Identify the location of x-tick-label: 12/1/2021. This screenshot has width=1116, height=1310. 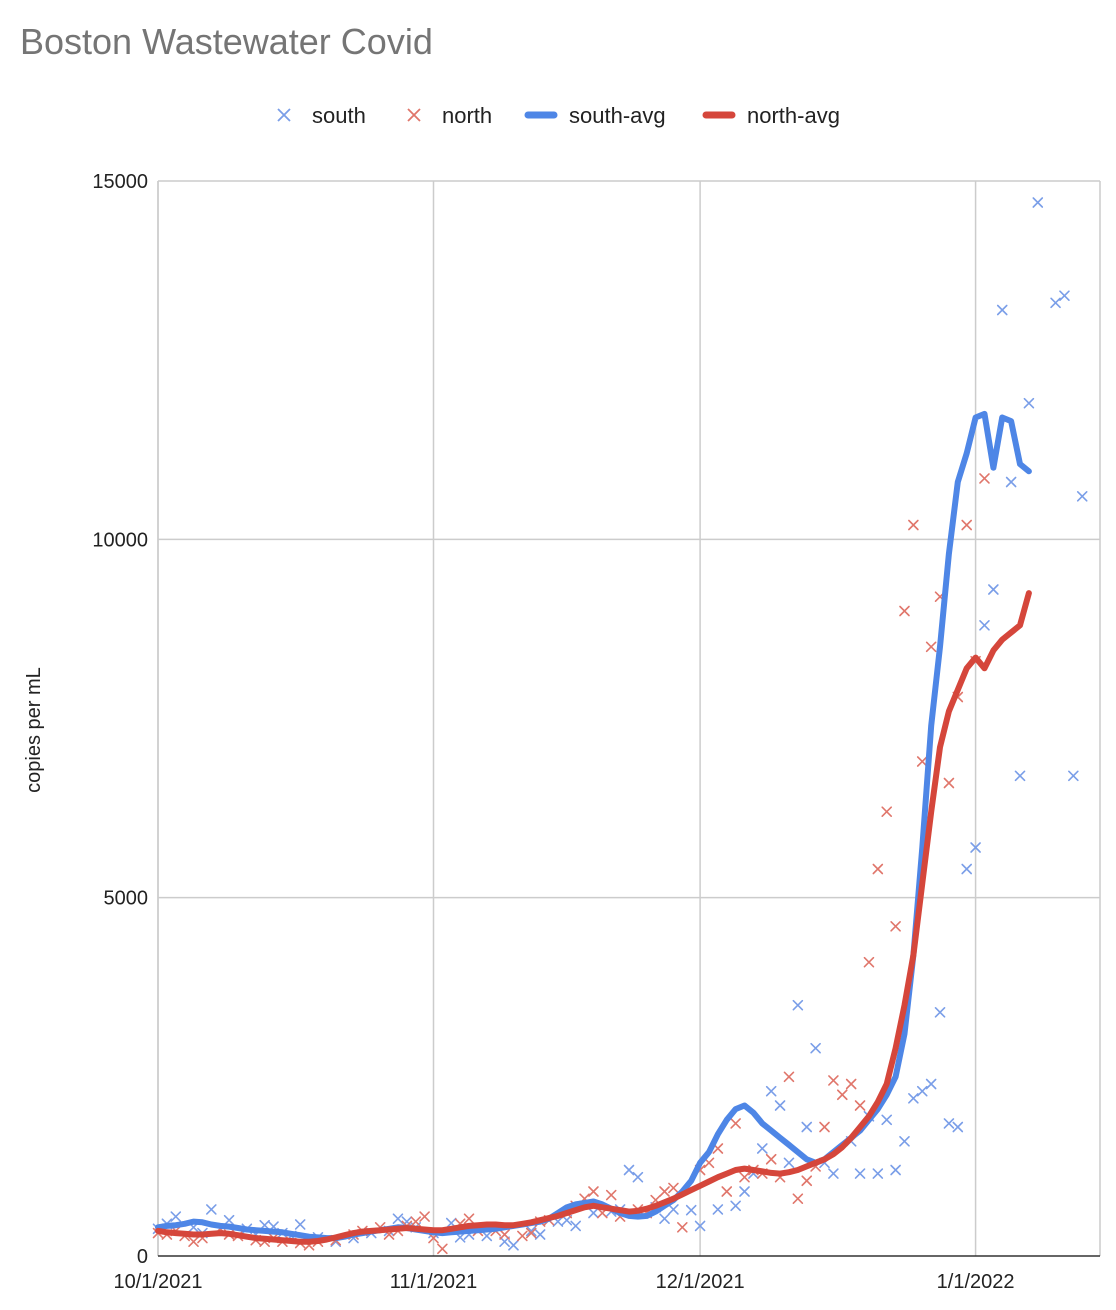
(700, 1282).